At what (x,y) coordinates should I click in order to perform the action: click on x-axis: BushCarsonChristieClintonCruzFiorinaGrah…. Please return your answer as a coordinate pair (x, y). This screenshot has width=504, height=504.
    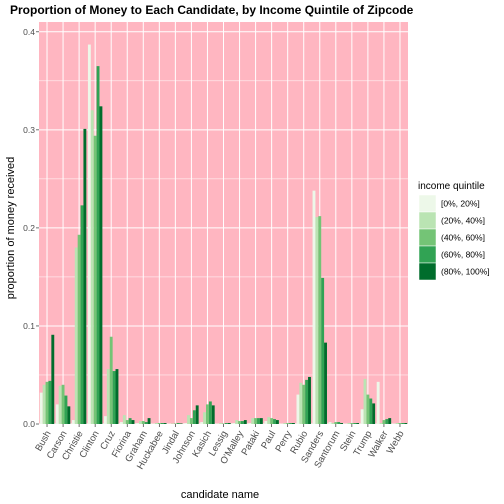
    Looking at the image, I should click on (220, 448).